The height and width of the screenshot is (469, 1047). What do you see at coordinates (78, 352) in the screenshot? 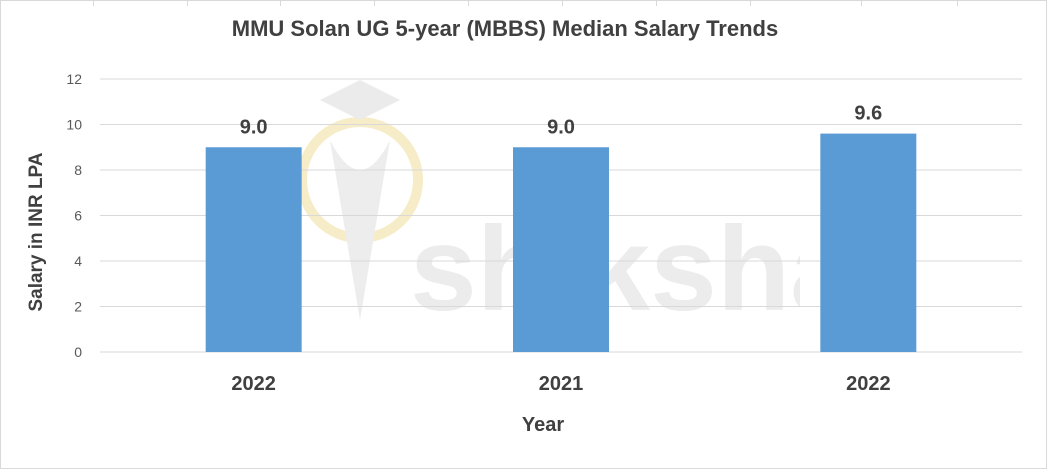
I see `y-tick-label: 0` at bounding box center [78, 352].